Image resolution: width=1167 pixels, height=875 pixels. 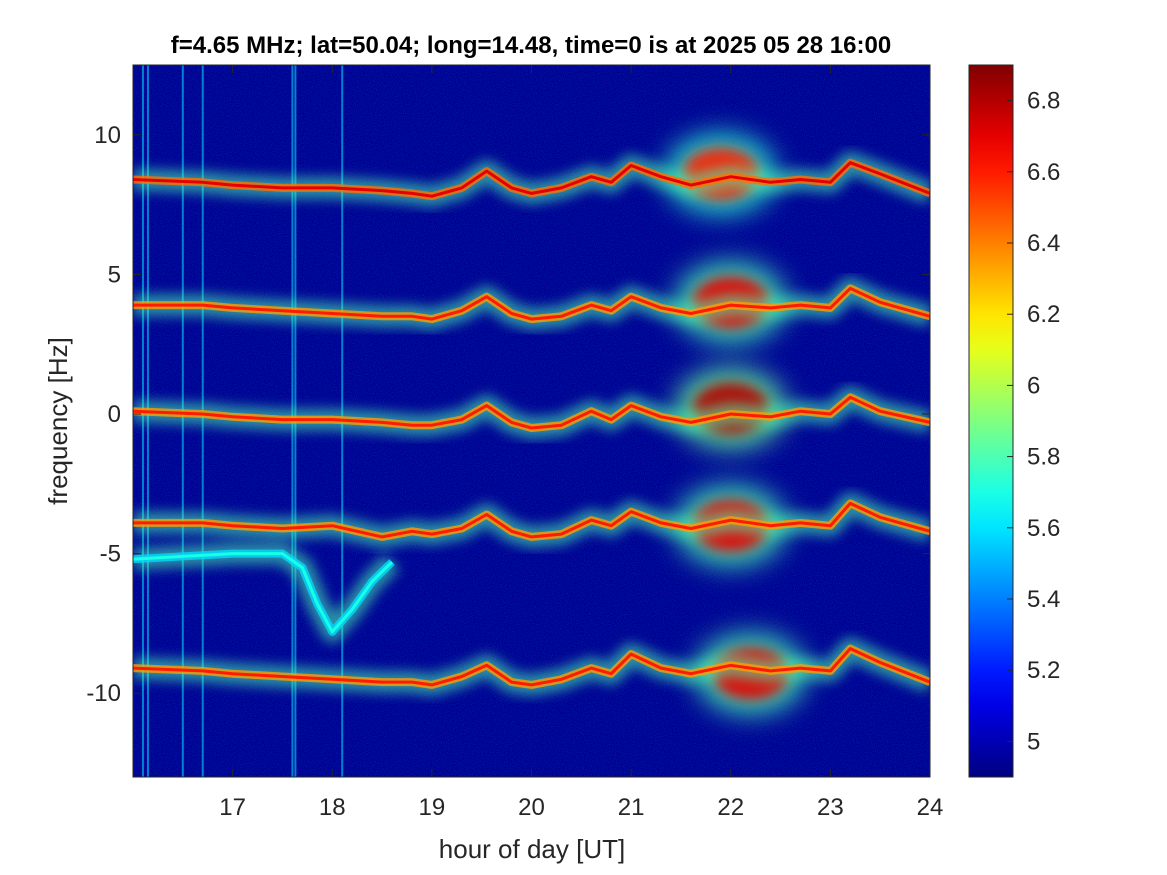 I want to click on colorbar-tick-label: 6.8, so click(x=1043, y=101).